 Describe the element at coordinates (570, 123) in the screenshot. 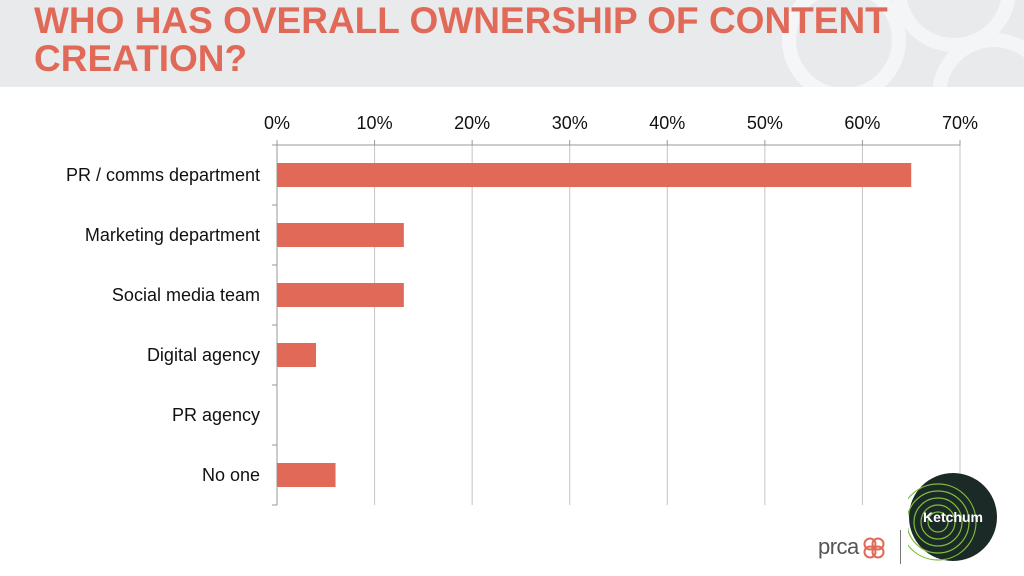

I see `x-tick-label: 30%` at that location.